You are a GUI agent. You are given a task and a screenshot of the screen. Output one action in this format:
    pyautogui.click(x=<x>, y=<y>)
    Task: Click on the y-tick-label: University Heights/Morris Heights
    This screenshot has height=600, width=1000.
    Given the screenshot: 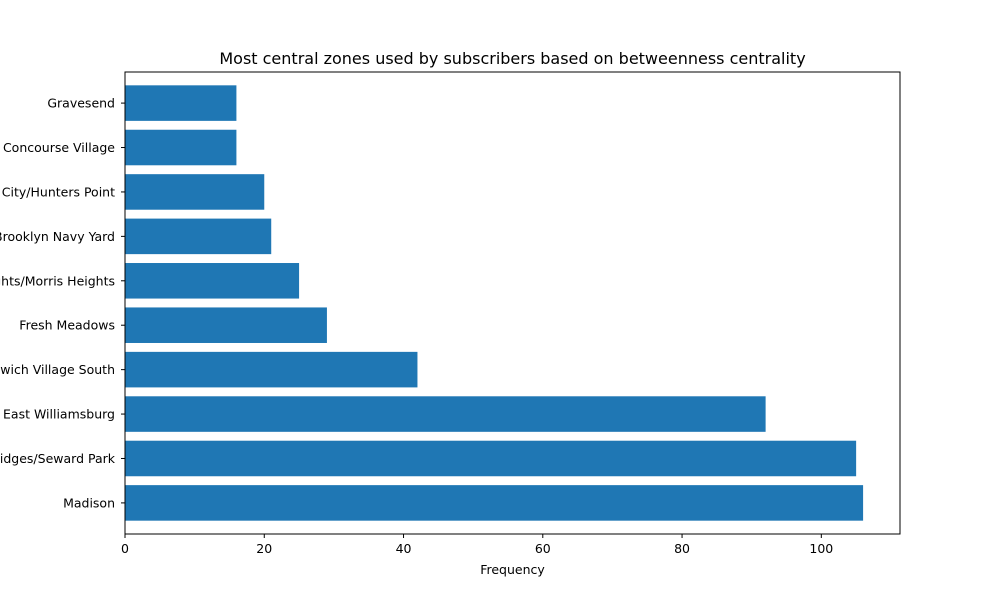 What is the action you would take?
    pyautogui.click(x=57, y=280)
    